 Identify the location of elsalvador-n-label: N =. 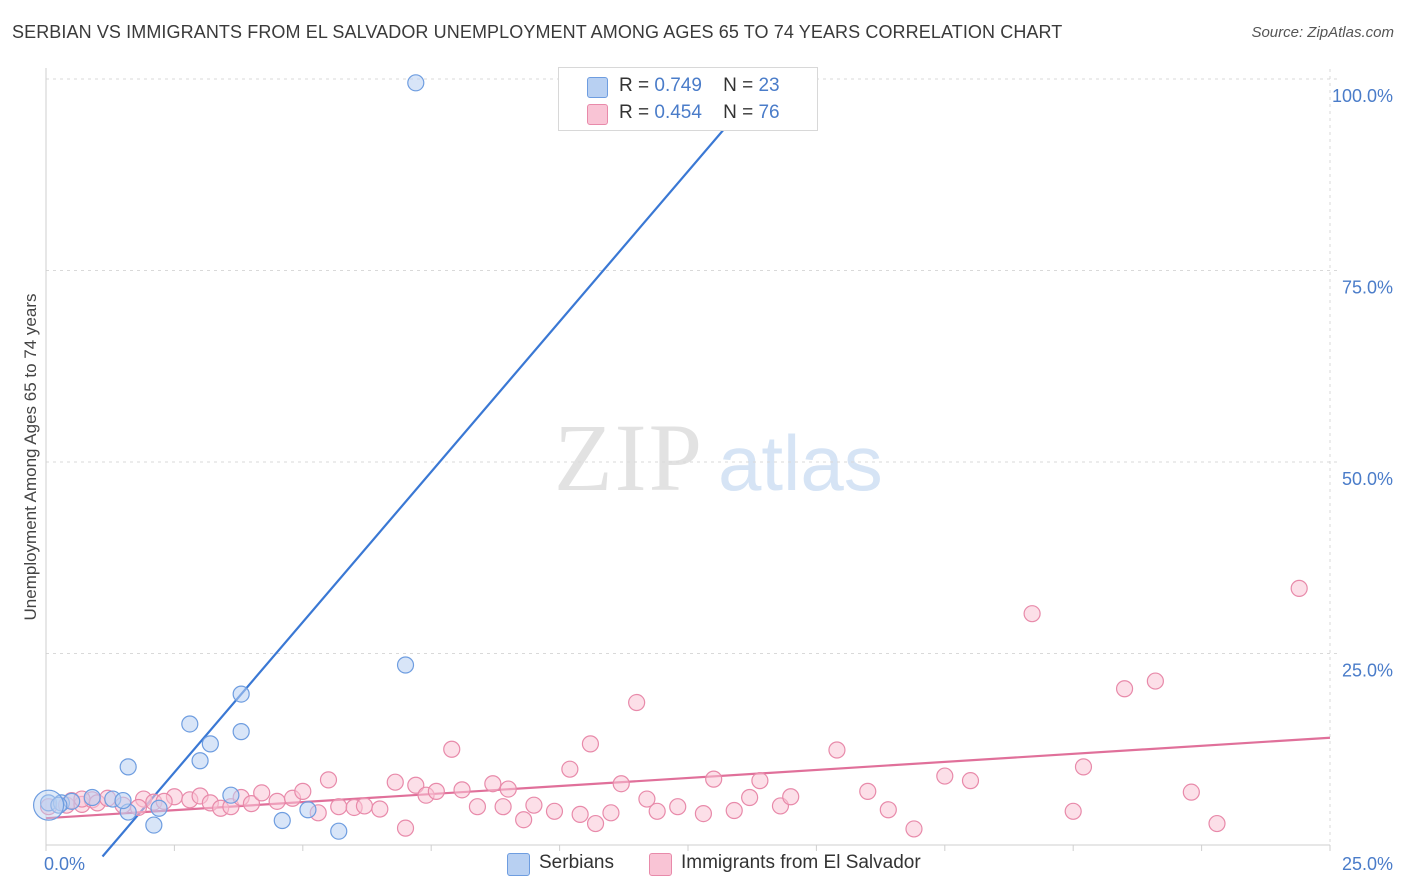
(738, 112).